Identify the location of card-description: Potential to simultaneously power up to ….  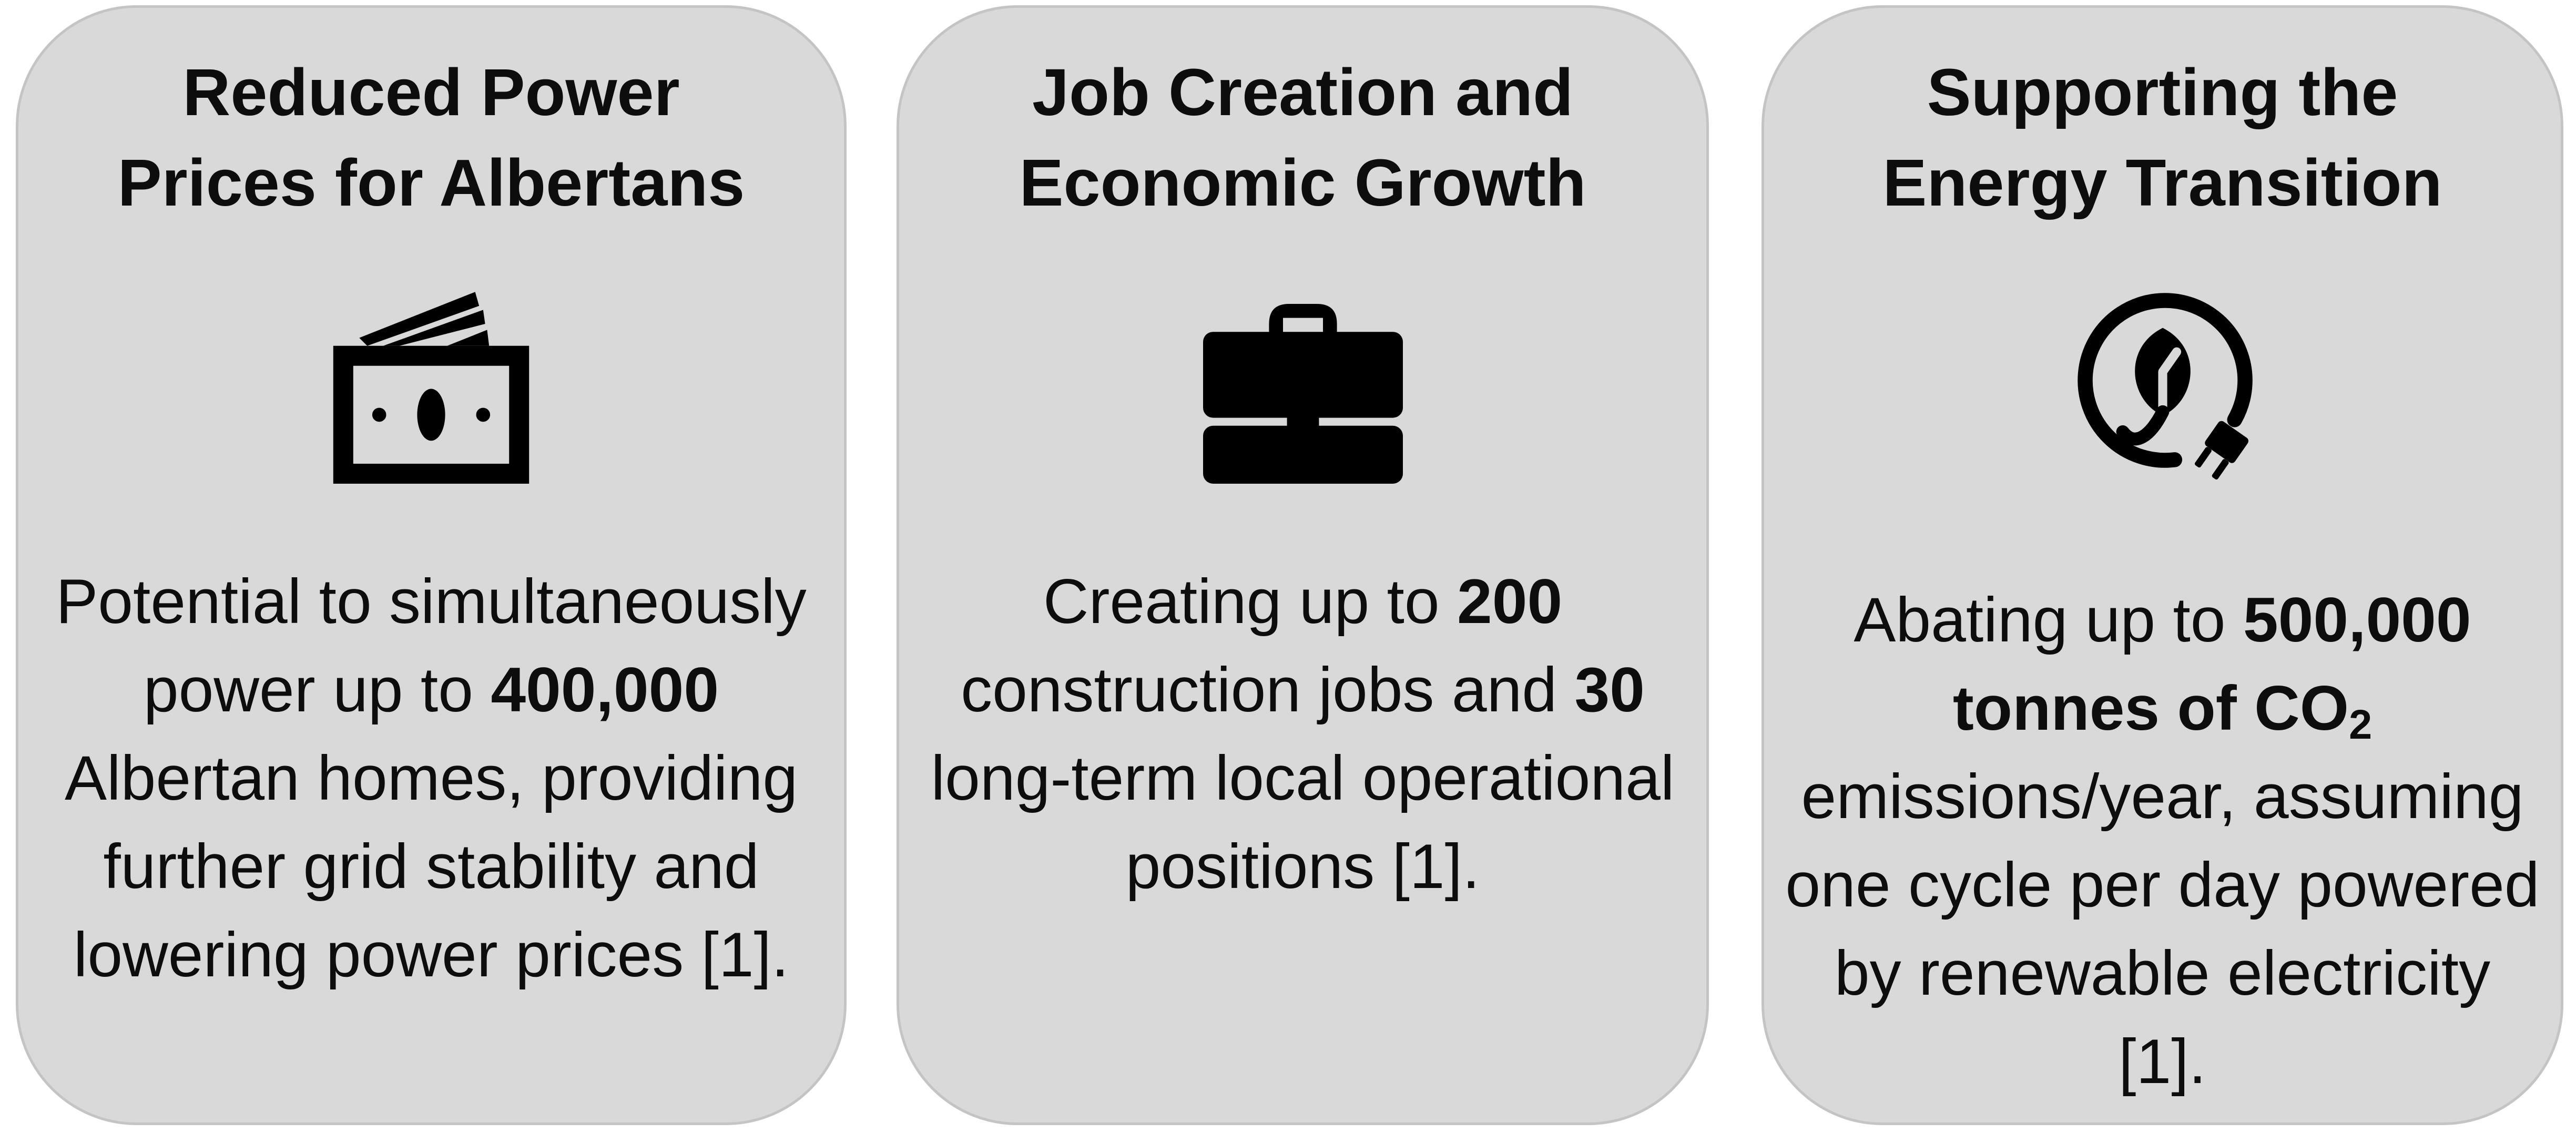
(431, 778).